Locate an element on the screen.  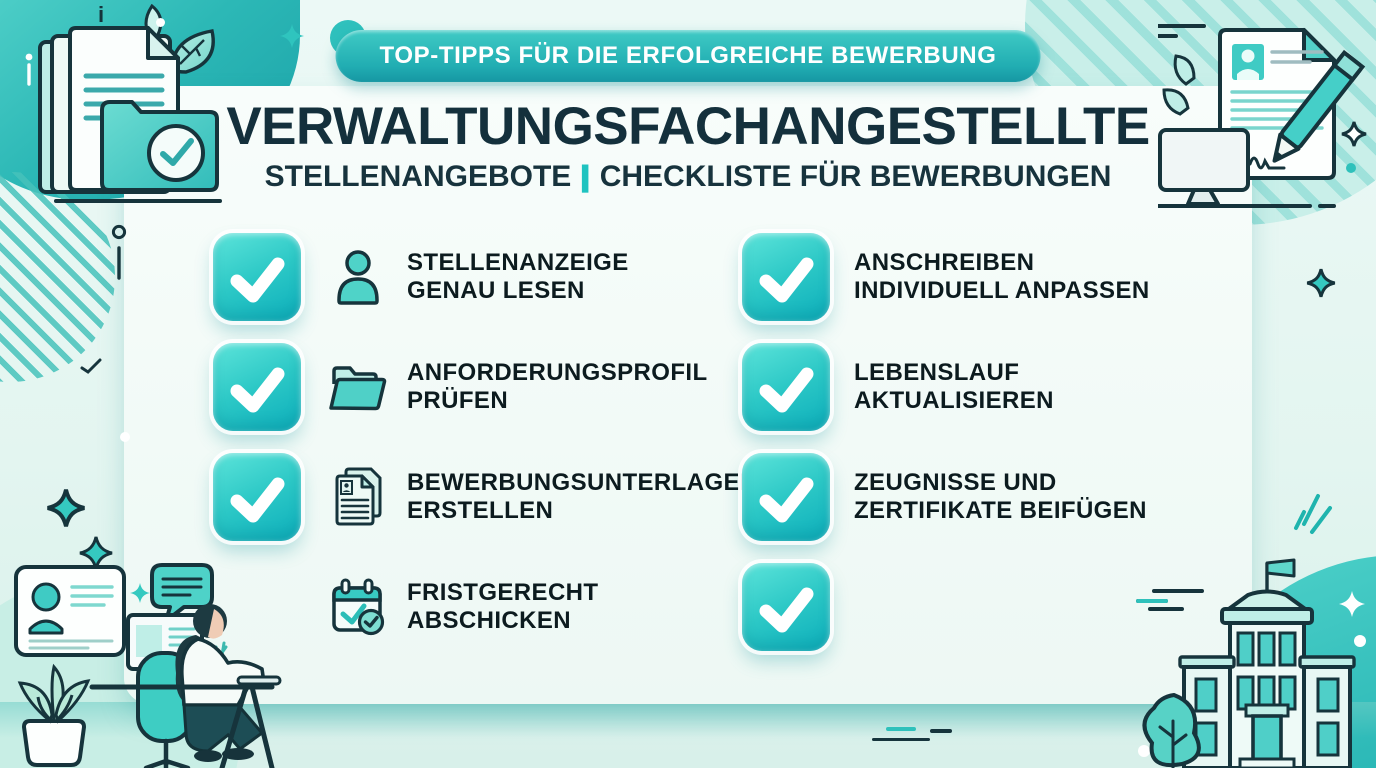
documents-icon is located at coordinates (358, 497).